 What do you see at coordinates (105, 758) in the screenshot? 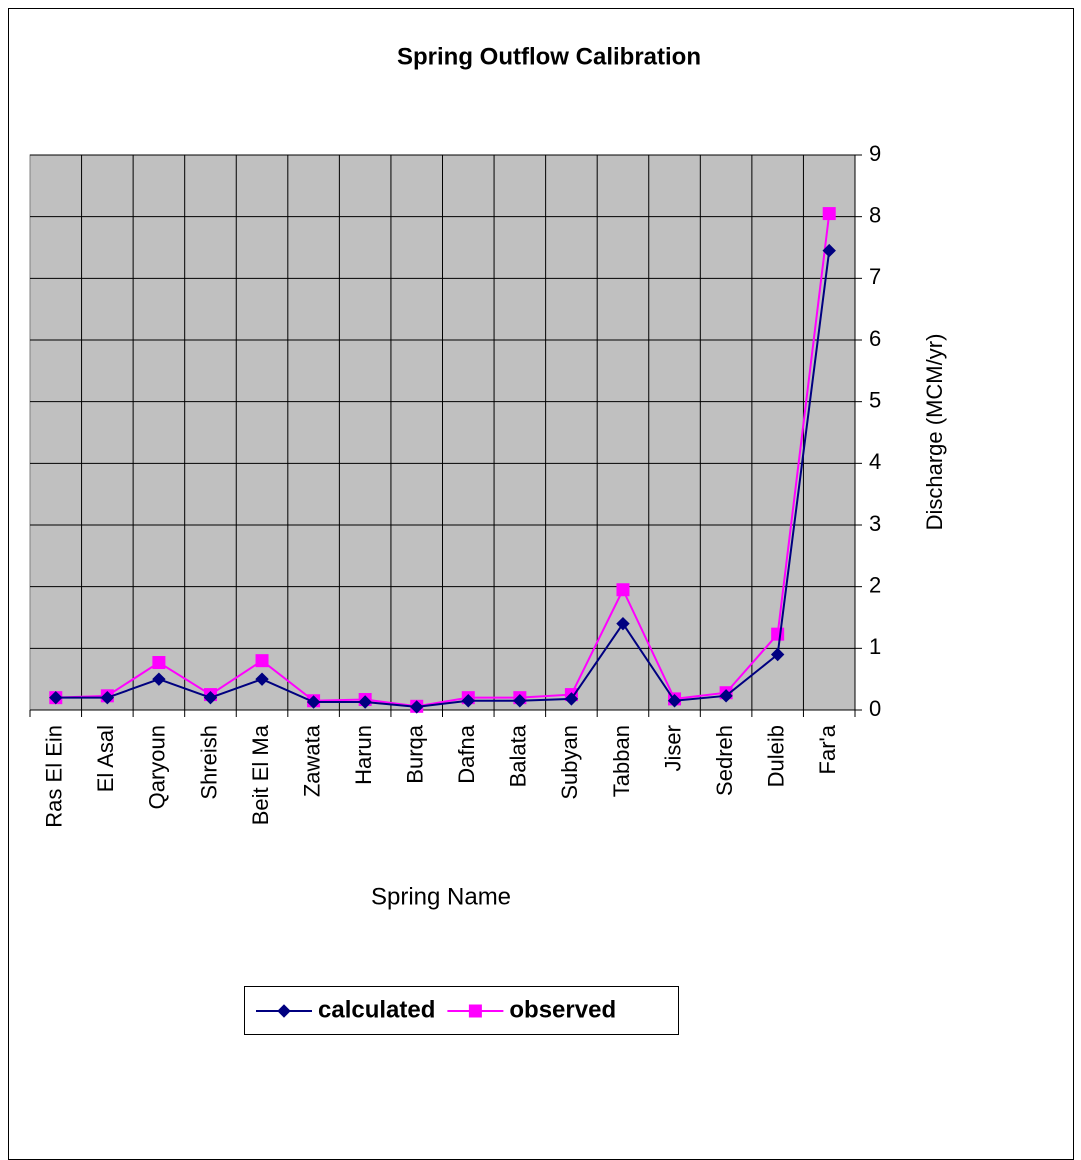
I see `x-tick-label: El Asal` at bounding box center [105, 758].